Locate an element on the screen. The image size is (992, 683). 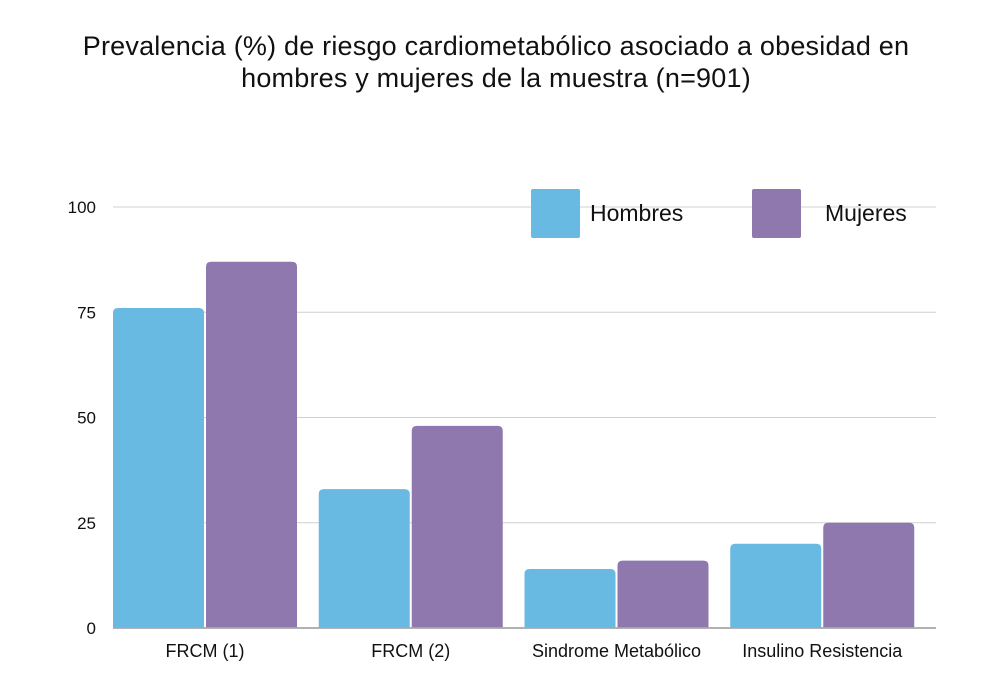
legend-label-hombres: Hombres is located at coordinates (636, 213).